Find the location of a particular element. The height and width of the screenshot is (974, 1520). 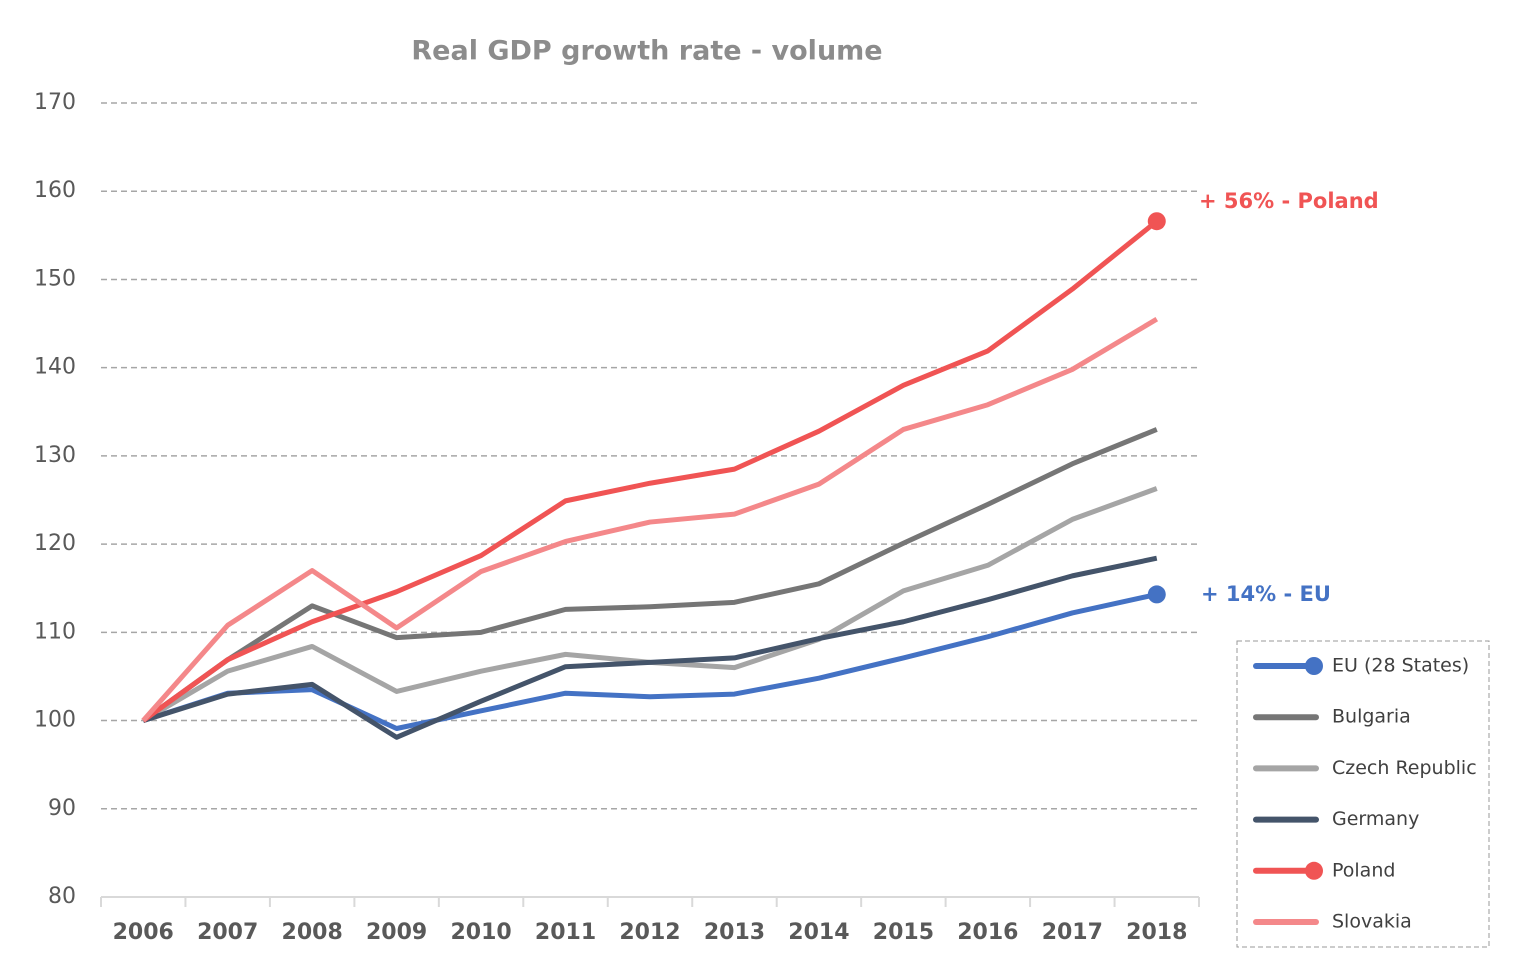

legend-label: Poland is located at coordinates (1363, 870).